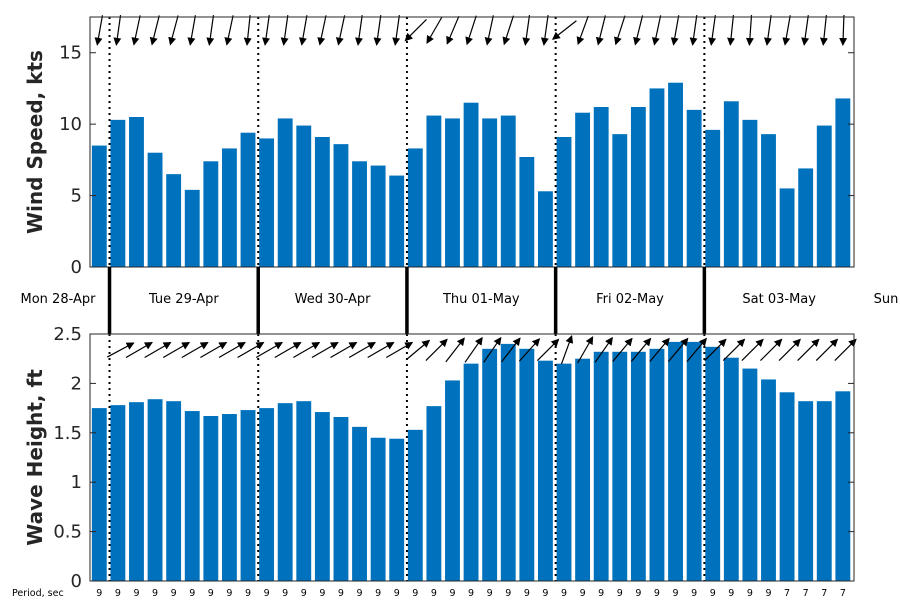 The width and height of the screenshot is (900, 600). I want to click on day-label: Fri 02-May, so click(630, 299).